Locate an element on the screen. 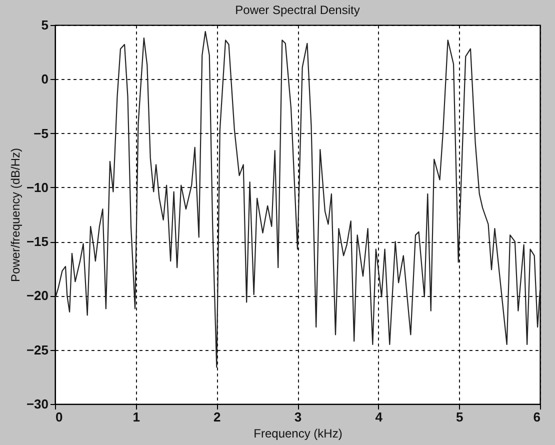 Image resolution: width=555 pixels, height=445 pixels. x-tick-label: 5 is located at coordinates (460, 417).